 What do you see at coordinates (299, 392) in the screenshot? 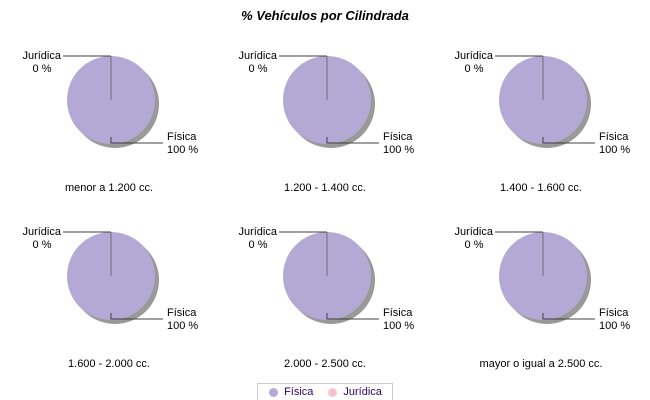
I see `legend-label-fisica: Física` at bounding box center [299, 392].